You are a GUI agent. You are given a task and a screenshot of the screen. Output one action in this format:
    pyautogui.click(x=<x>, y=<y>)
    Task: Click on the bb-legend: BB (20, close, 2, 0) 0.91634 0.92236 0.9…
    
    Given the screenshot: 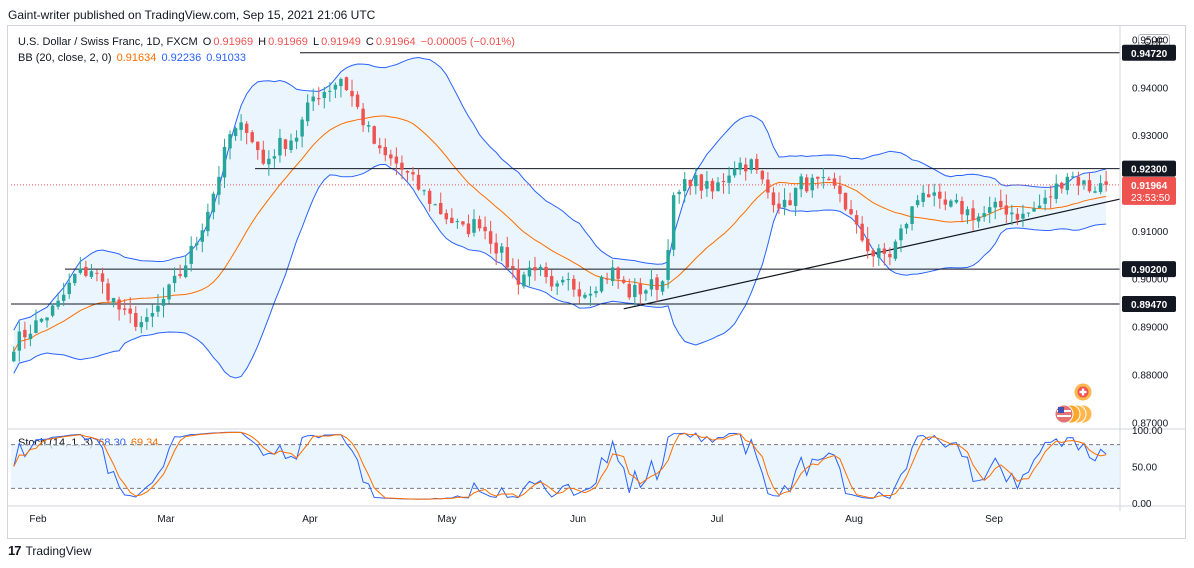 What is the action you would take?
    pyautogui.click(x=133, y=58)
    